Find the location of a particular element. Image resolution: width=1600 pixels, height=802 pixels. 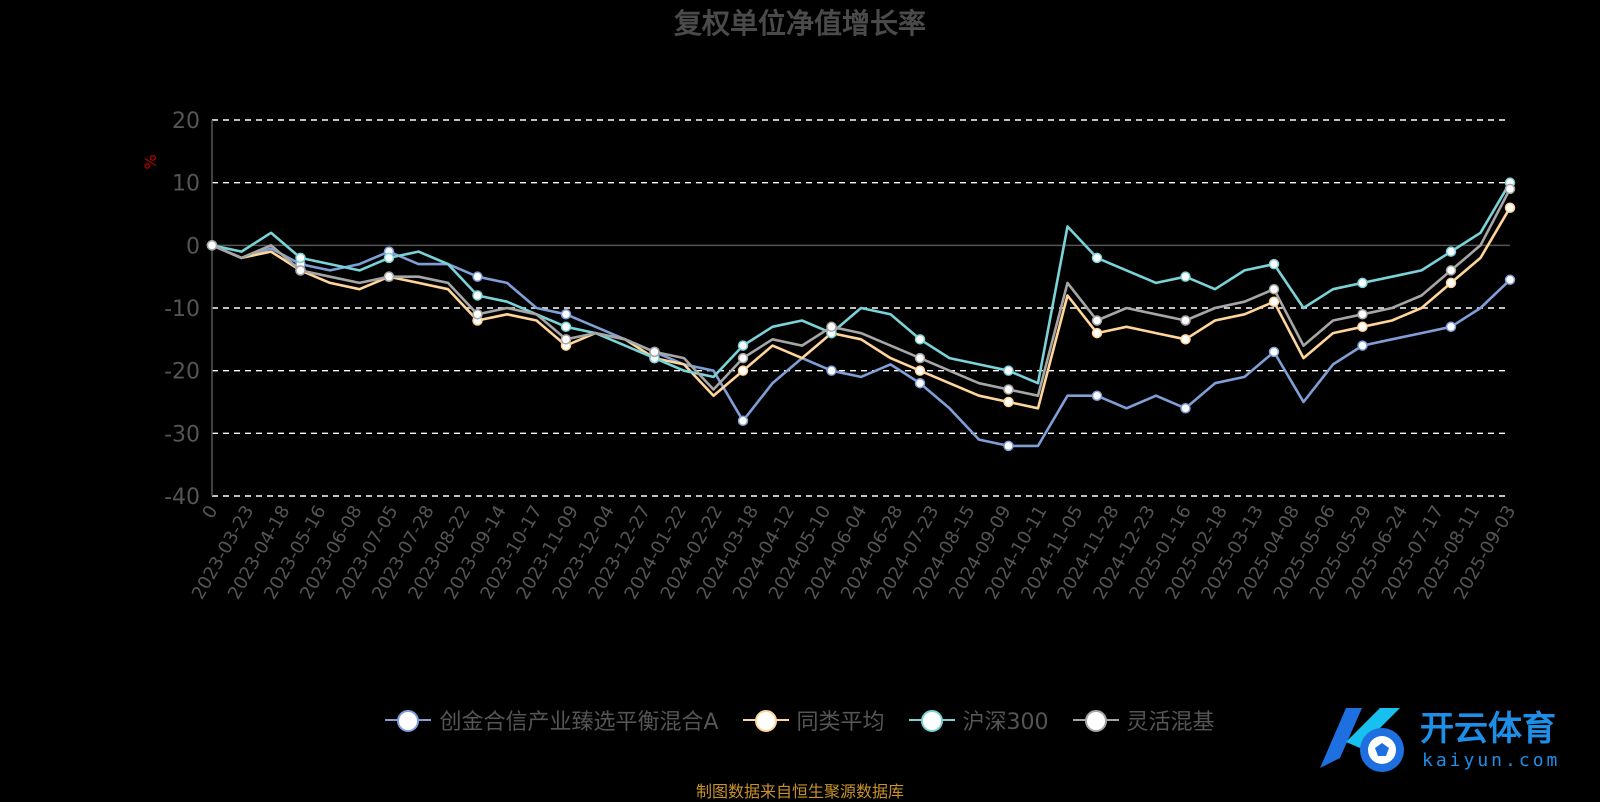

logo-main-text: 开云体育 is located at coordinates (1488, 729).